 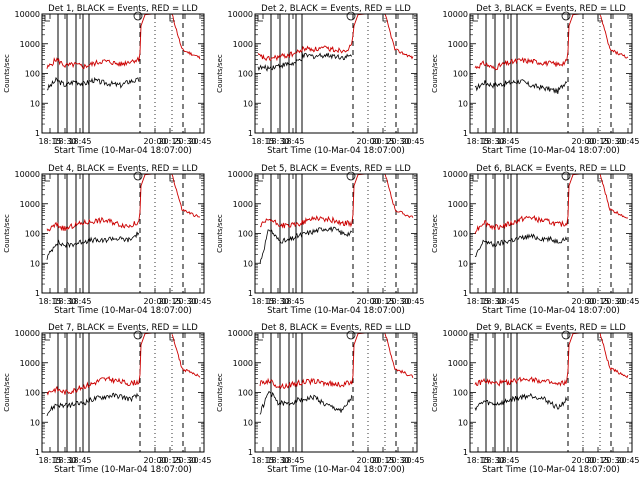 What do you see at coordinates (551, 169) in the screenshot?
I see `panel-title: Det 6, BLACK = Events, RED = LLD` at bounding box center [551, 169].